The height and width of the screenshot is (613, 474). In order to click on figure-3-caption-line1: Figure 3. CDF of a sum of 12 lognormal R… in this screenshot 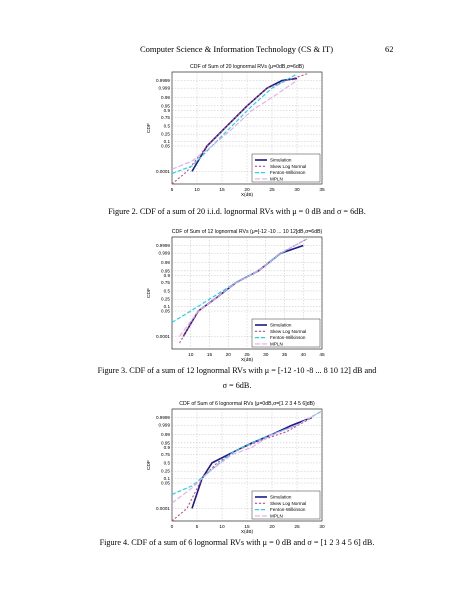, I will do `click(237, 370)`.